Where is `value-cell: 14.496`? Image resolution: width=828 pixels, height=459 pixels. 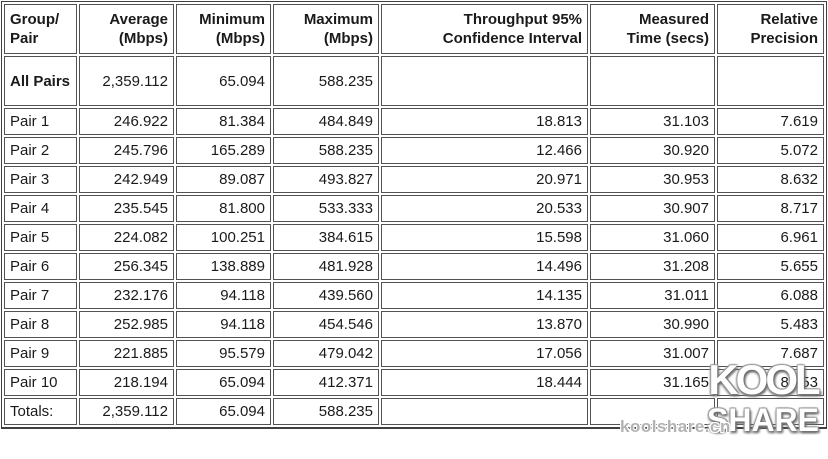
value-cell: 14.496 is located at coordinates (484, 266).